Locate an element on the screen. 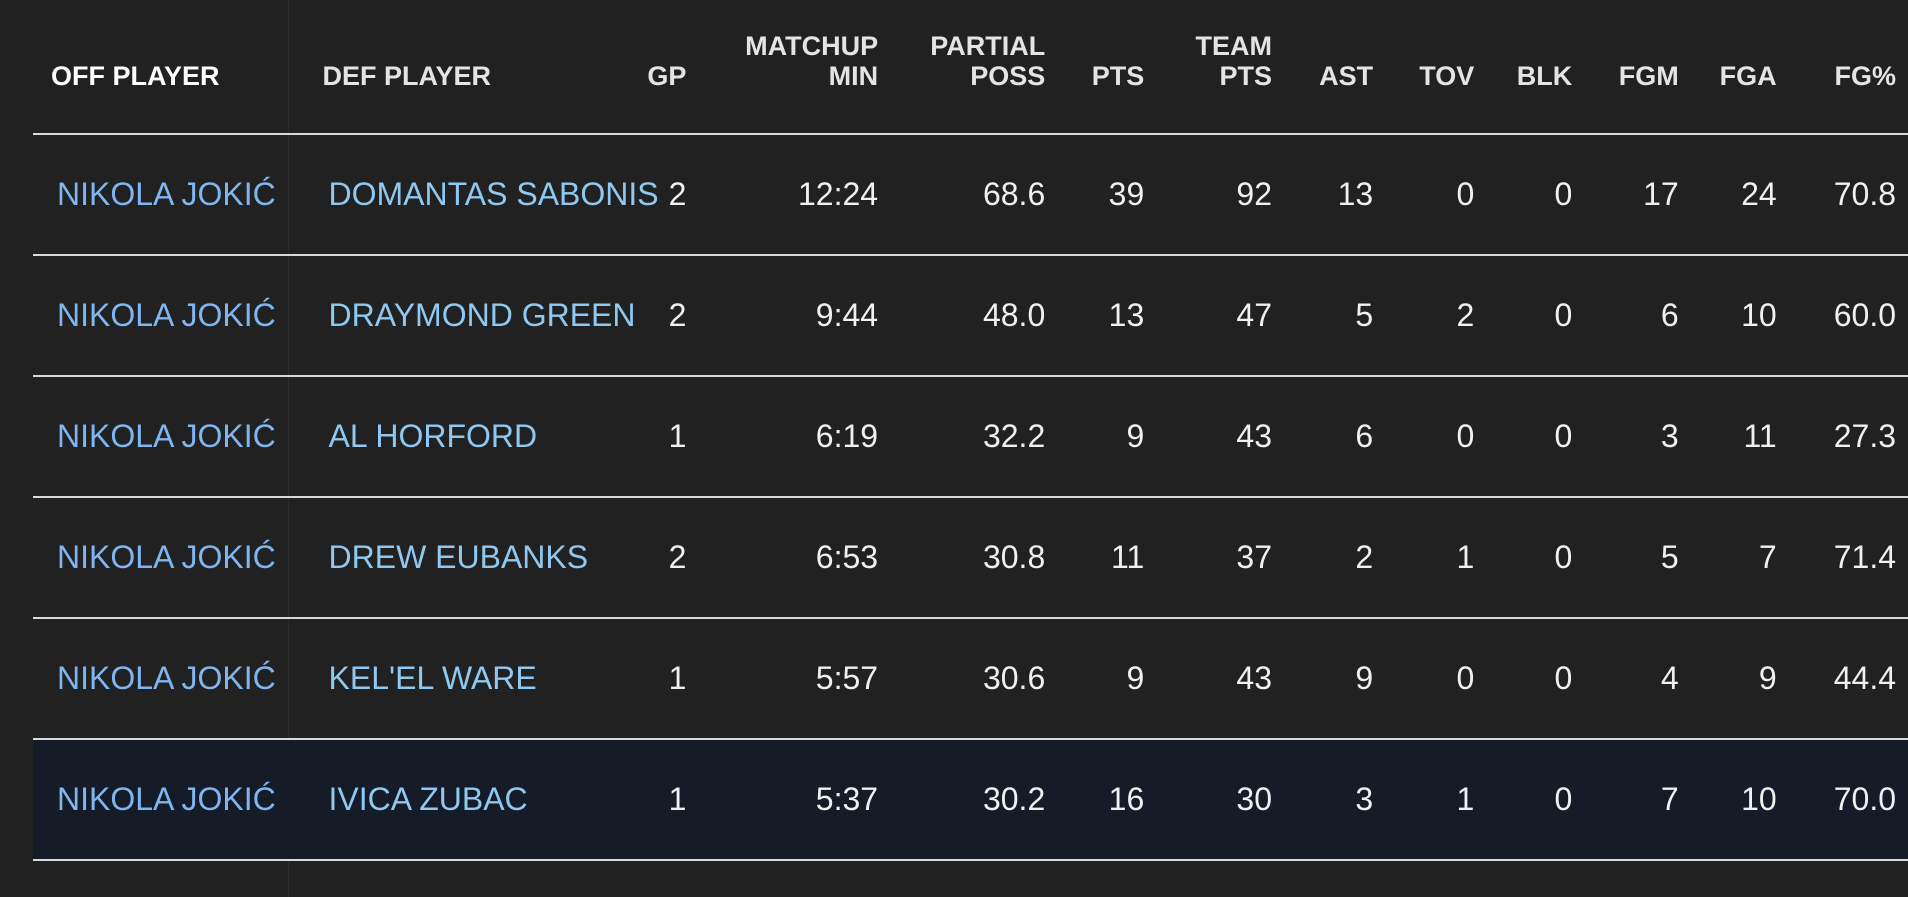 The width and height of the screenshot is (1908, 897). cell-pts: 13 is located at coordinates (1107, 316).